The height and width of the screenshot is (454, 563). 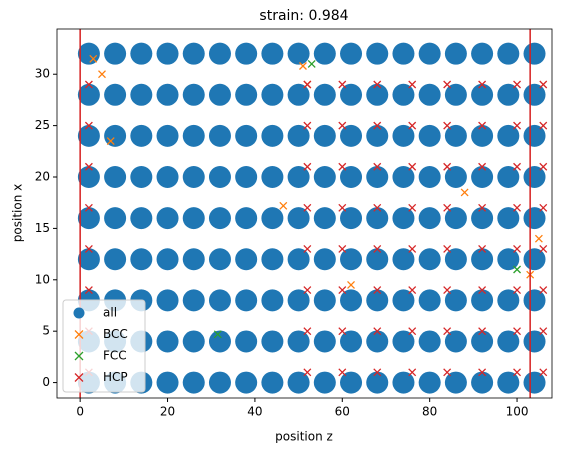 I want to click on chart-title: strain: 0.984, so click(x=303, y=16).